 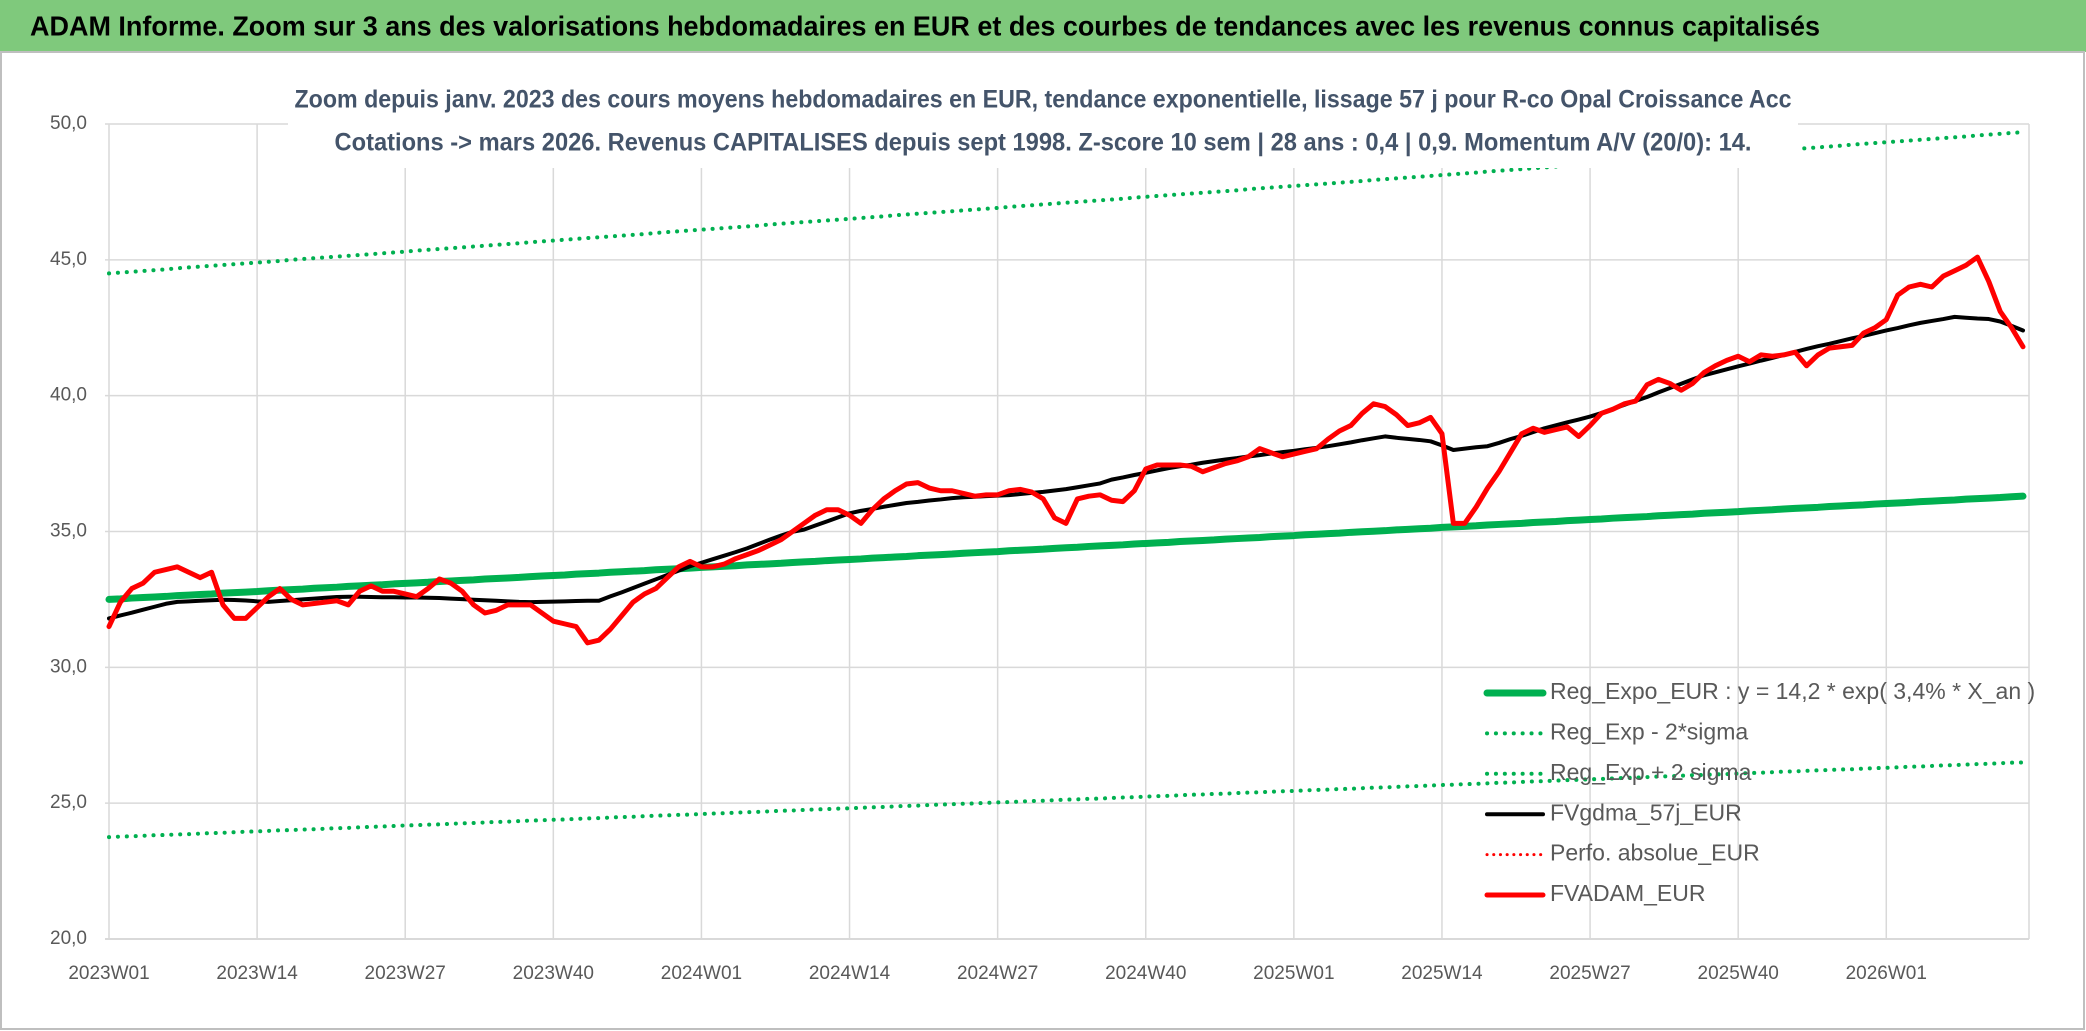 What do you see at coordinates (68, 802) in the screenshot?
I see `y-tick-label: 25,0` at bounding box center [68, 802].